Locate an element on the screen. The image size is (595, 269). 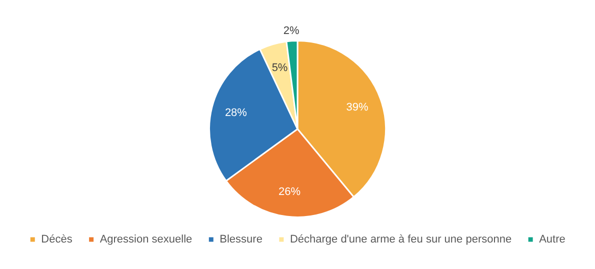
legend-label: Décharge d'une arme à feu sur une personne is located at coordinates (401, 240).